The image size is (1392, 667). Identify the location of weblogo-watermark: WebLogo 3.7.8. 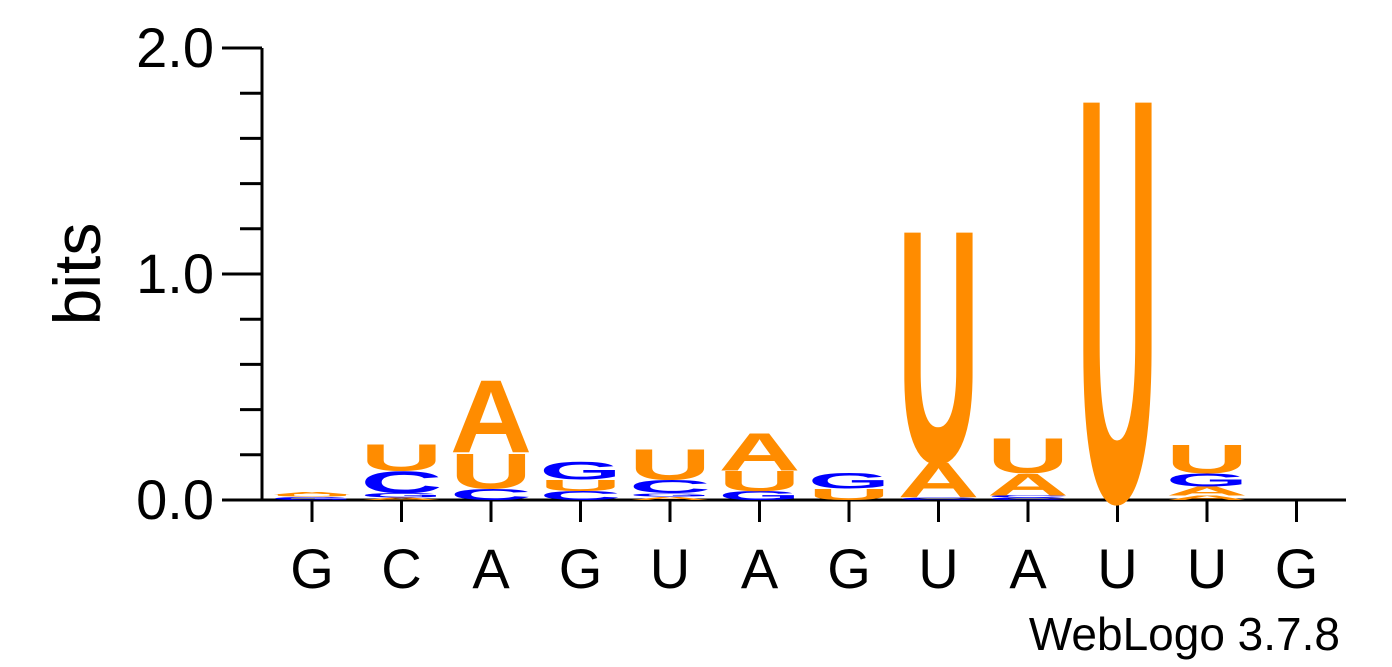
(1184, 634).